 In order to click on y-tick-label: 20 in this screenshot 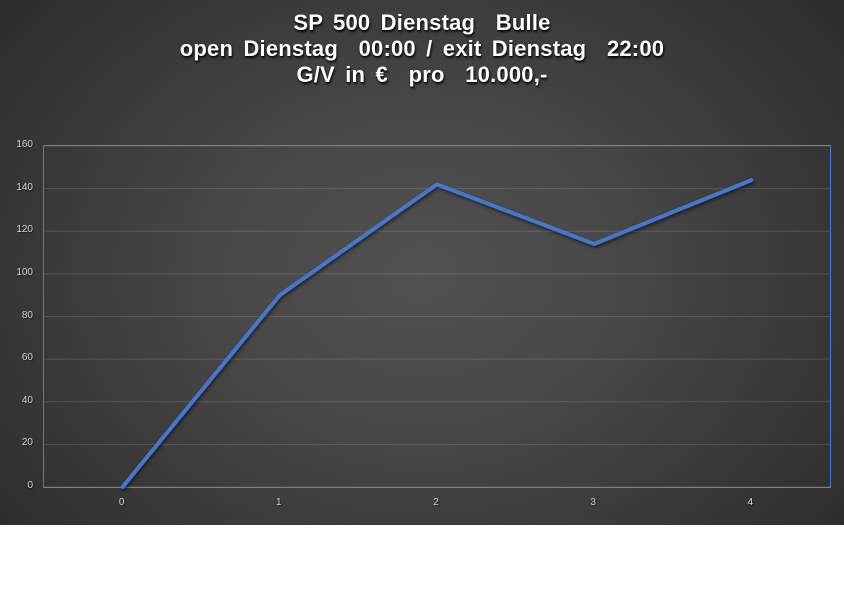, I will do `click(27, 443)`.